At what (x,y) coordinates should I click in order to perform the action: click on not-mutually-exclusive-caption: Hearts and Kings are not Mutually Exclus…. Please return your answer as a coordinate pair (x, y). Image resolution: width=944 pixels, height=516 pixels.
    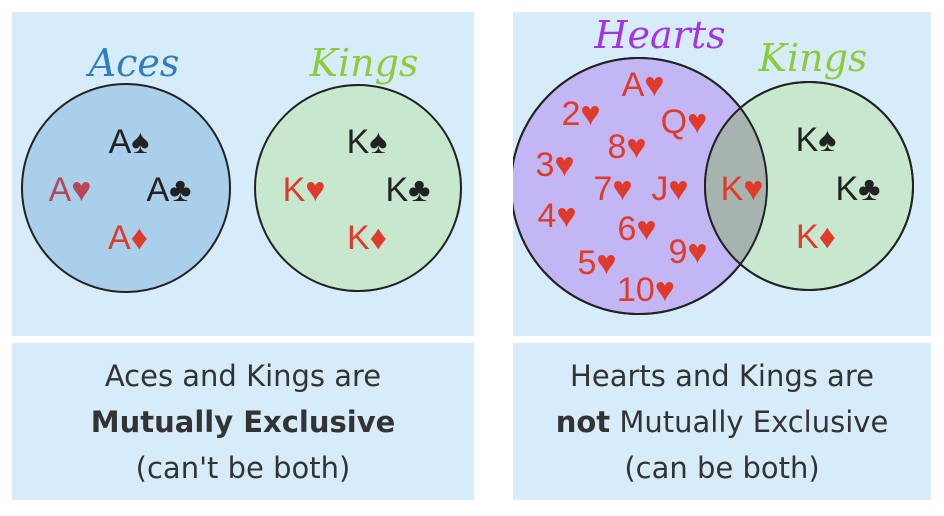
    Looking at the image, I should click on (722, 421).